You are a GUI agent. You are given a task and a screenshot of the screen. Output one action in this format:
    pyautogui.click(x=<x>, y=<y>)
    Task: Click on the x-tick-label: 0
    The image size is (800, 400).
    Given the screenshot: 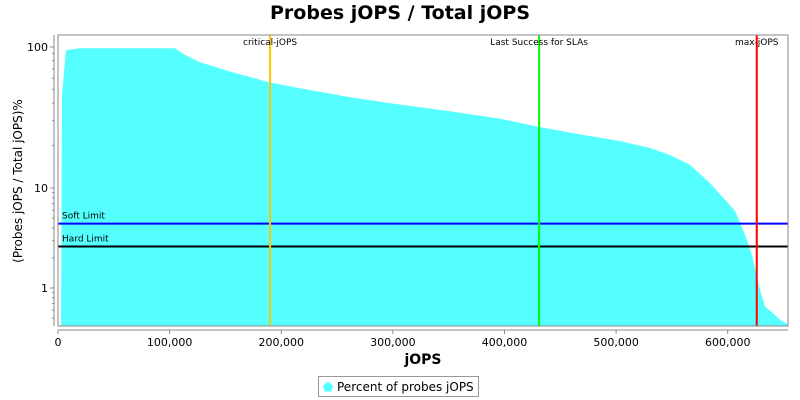 What is the action you would take?
    pyautogui.click(x=58, y=342)
    